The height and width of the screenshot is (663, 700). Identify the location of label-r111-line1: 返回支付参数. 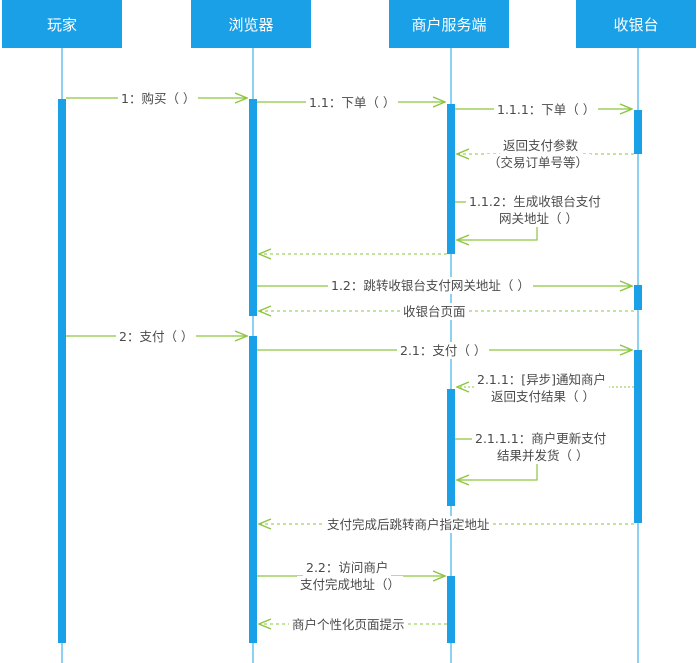
(541, 145).